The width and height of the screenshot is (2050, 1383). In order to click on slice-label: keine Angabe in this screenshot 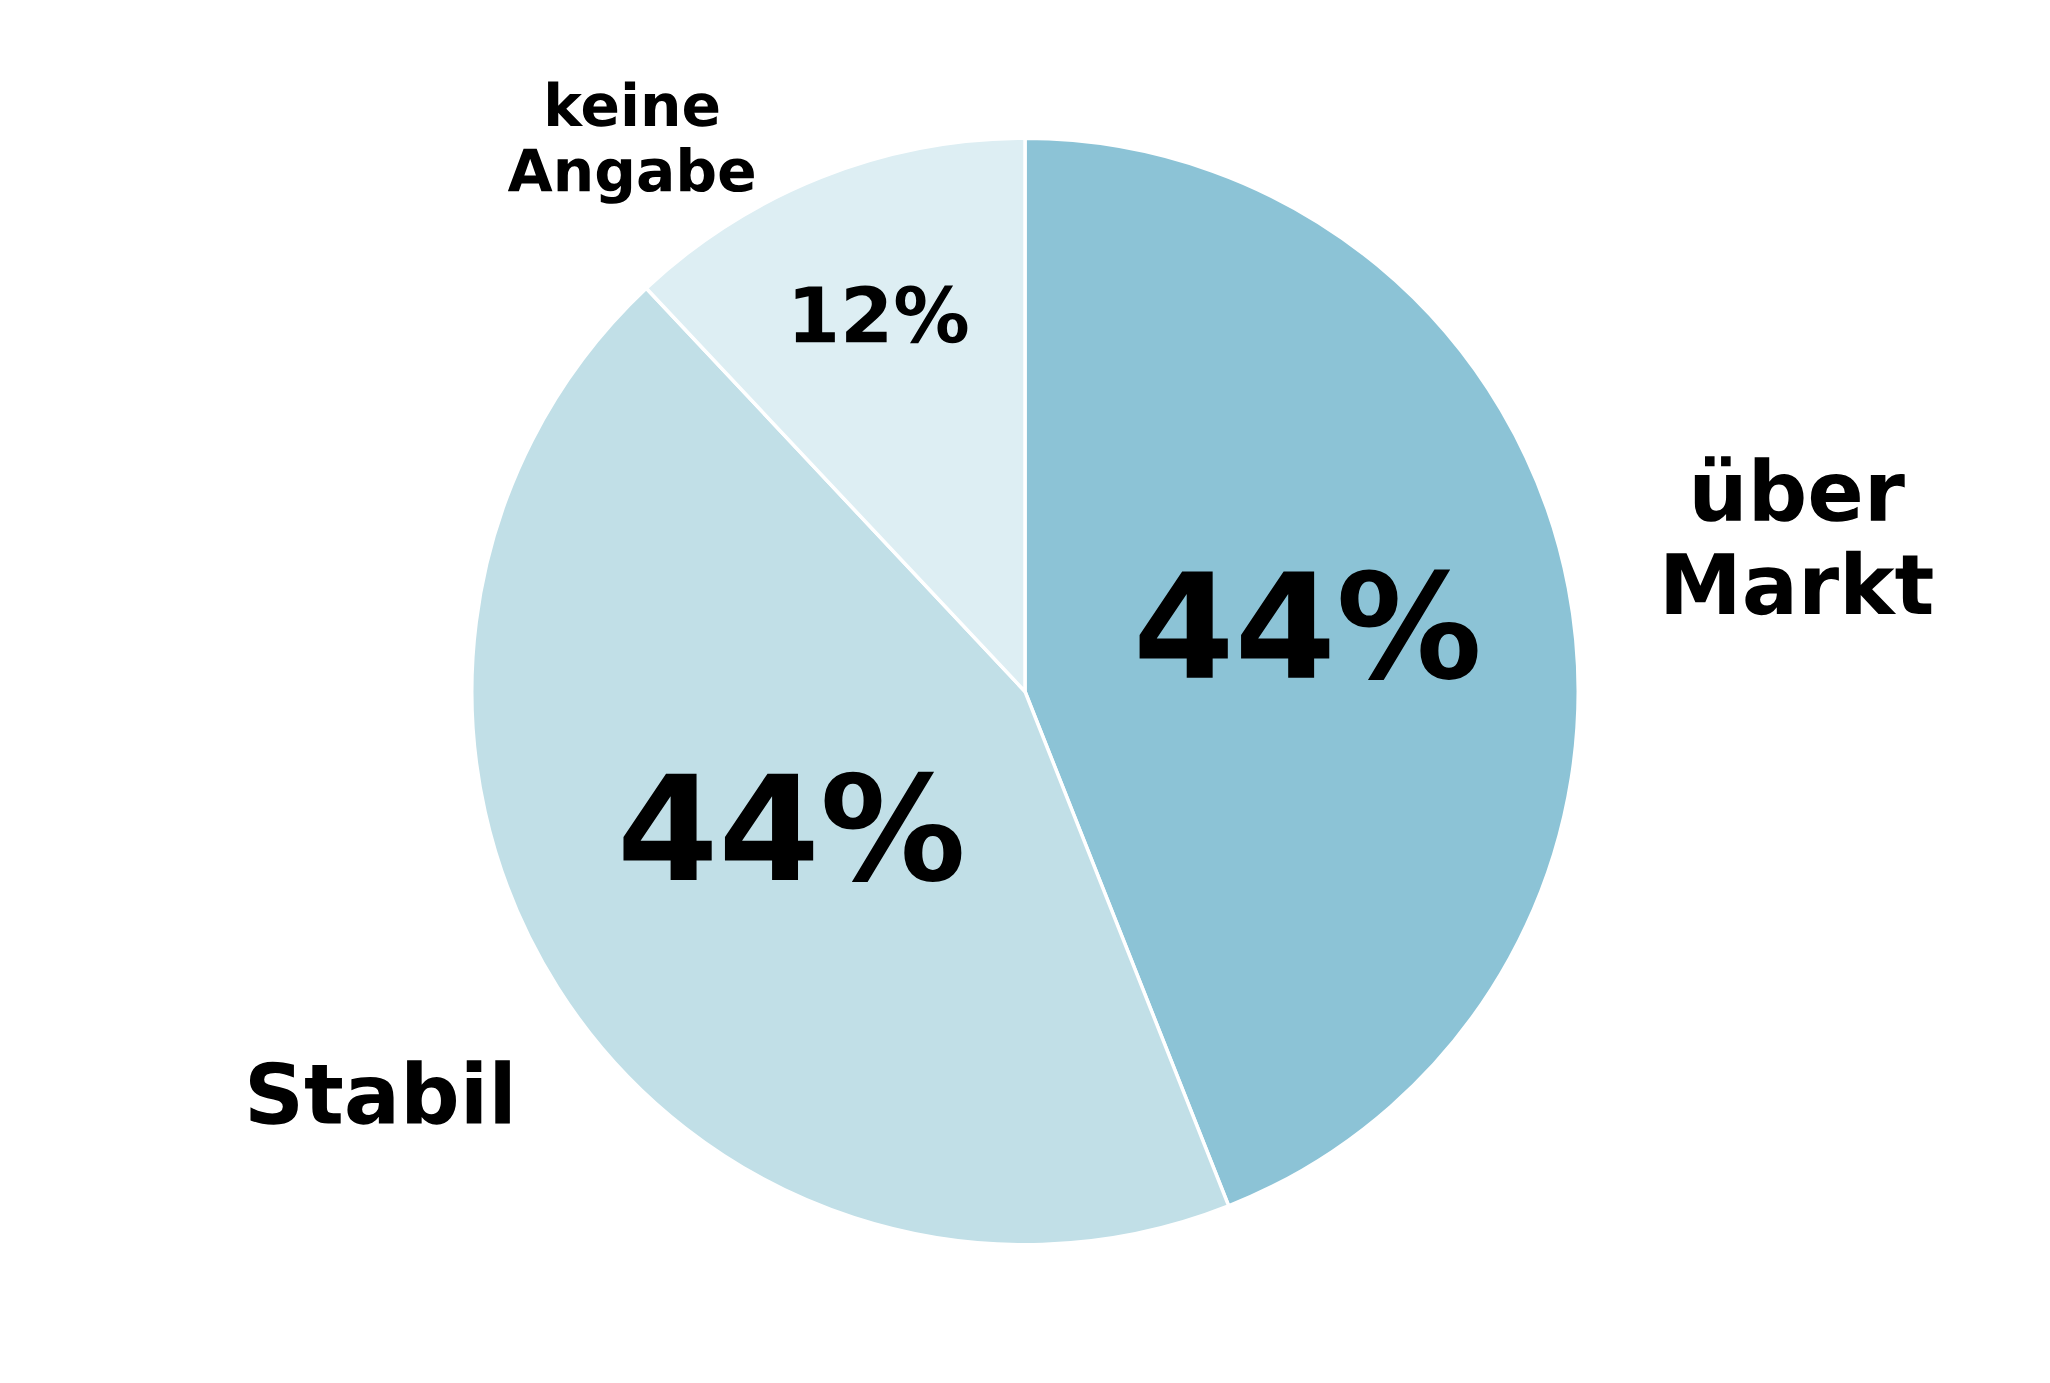, I will do `click(630, 142)`.